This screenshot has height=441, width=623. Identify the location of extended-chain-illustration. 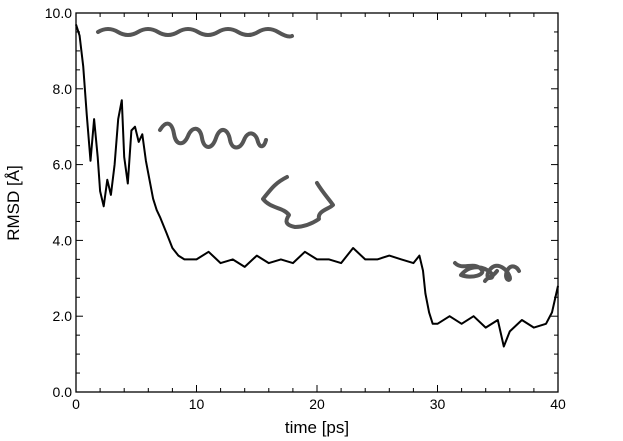
(195, 33).